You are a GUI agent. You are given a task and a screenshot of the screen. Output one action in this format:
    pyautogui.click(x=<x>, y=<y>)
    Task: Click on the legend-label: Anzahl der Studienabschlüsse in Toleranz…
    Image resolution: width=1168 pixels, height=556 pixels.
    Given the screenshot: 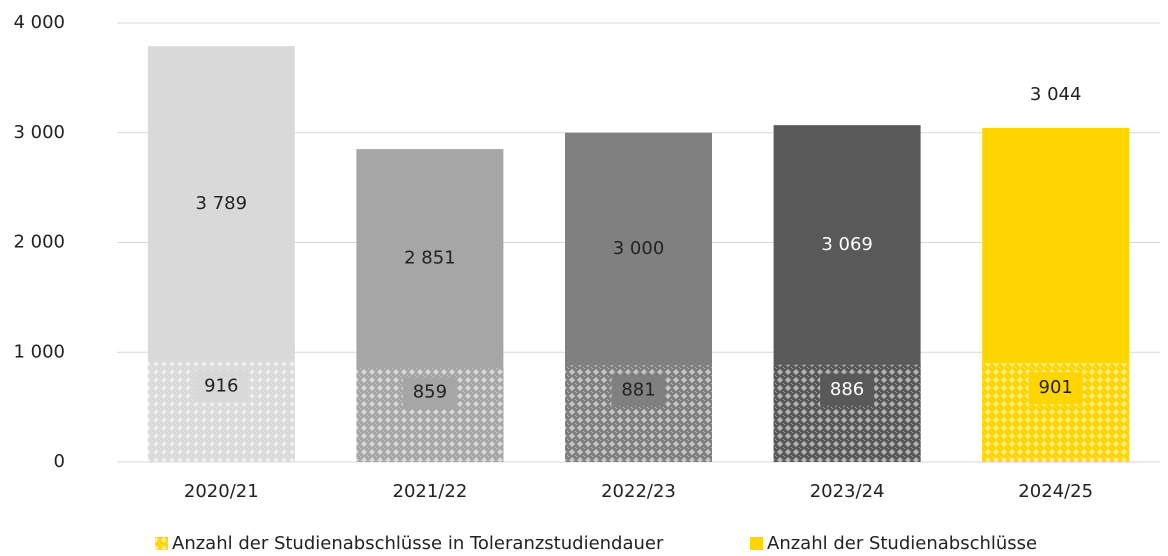 What is the action you would take?
    pyautogui.click(x=418, y=543)
    